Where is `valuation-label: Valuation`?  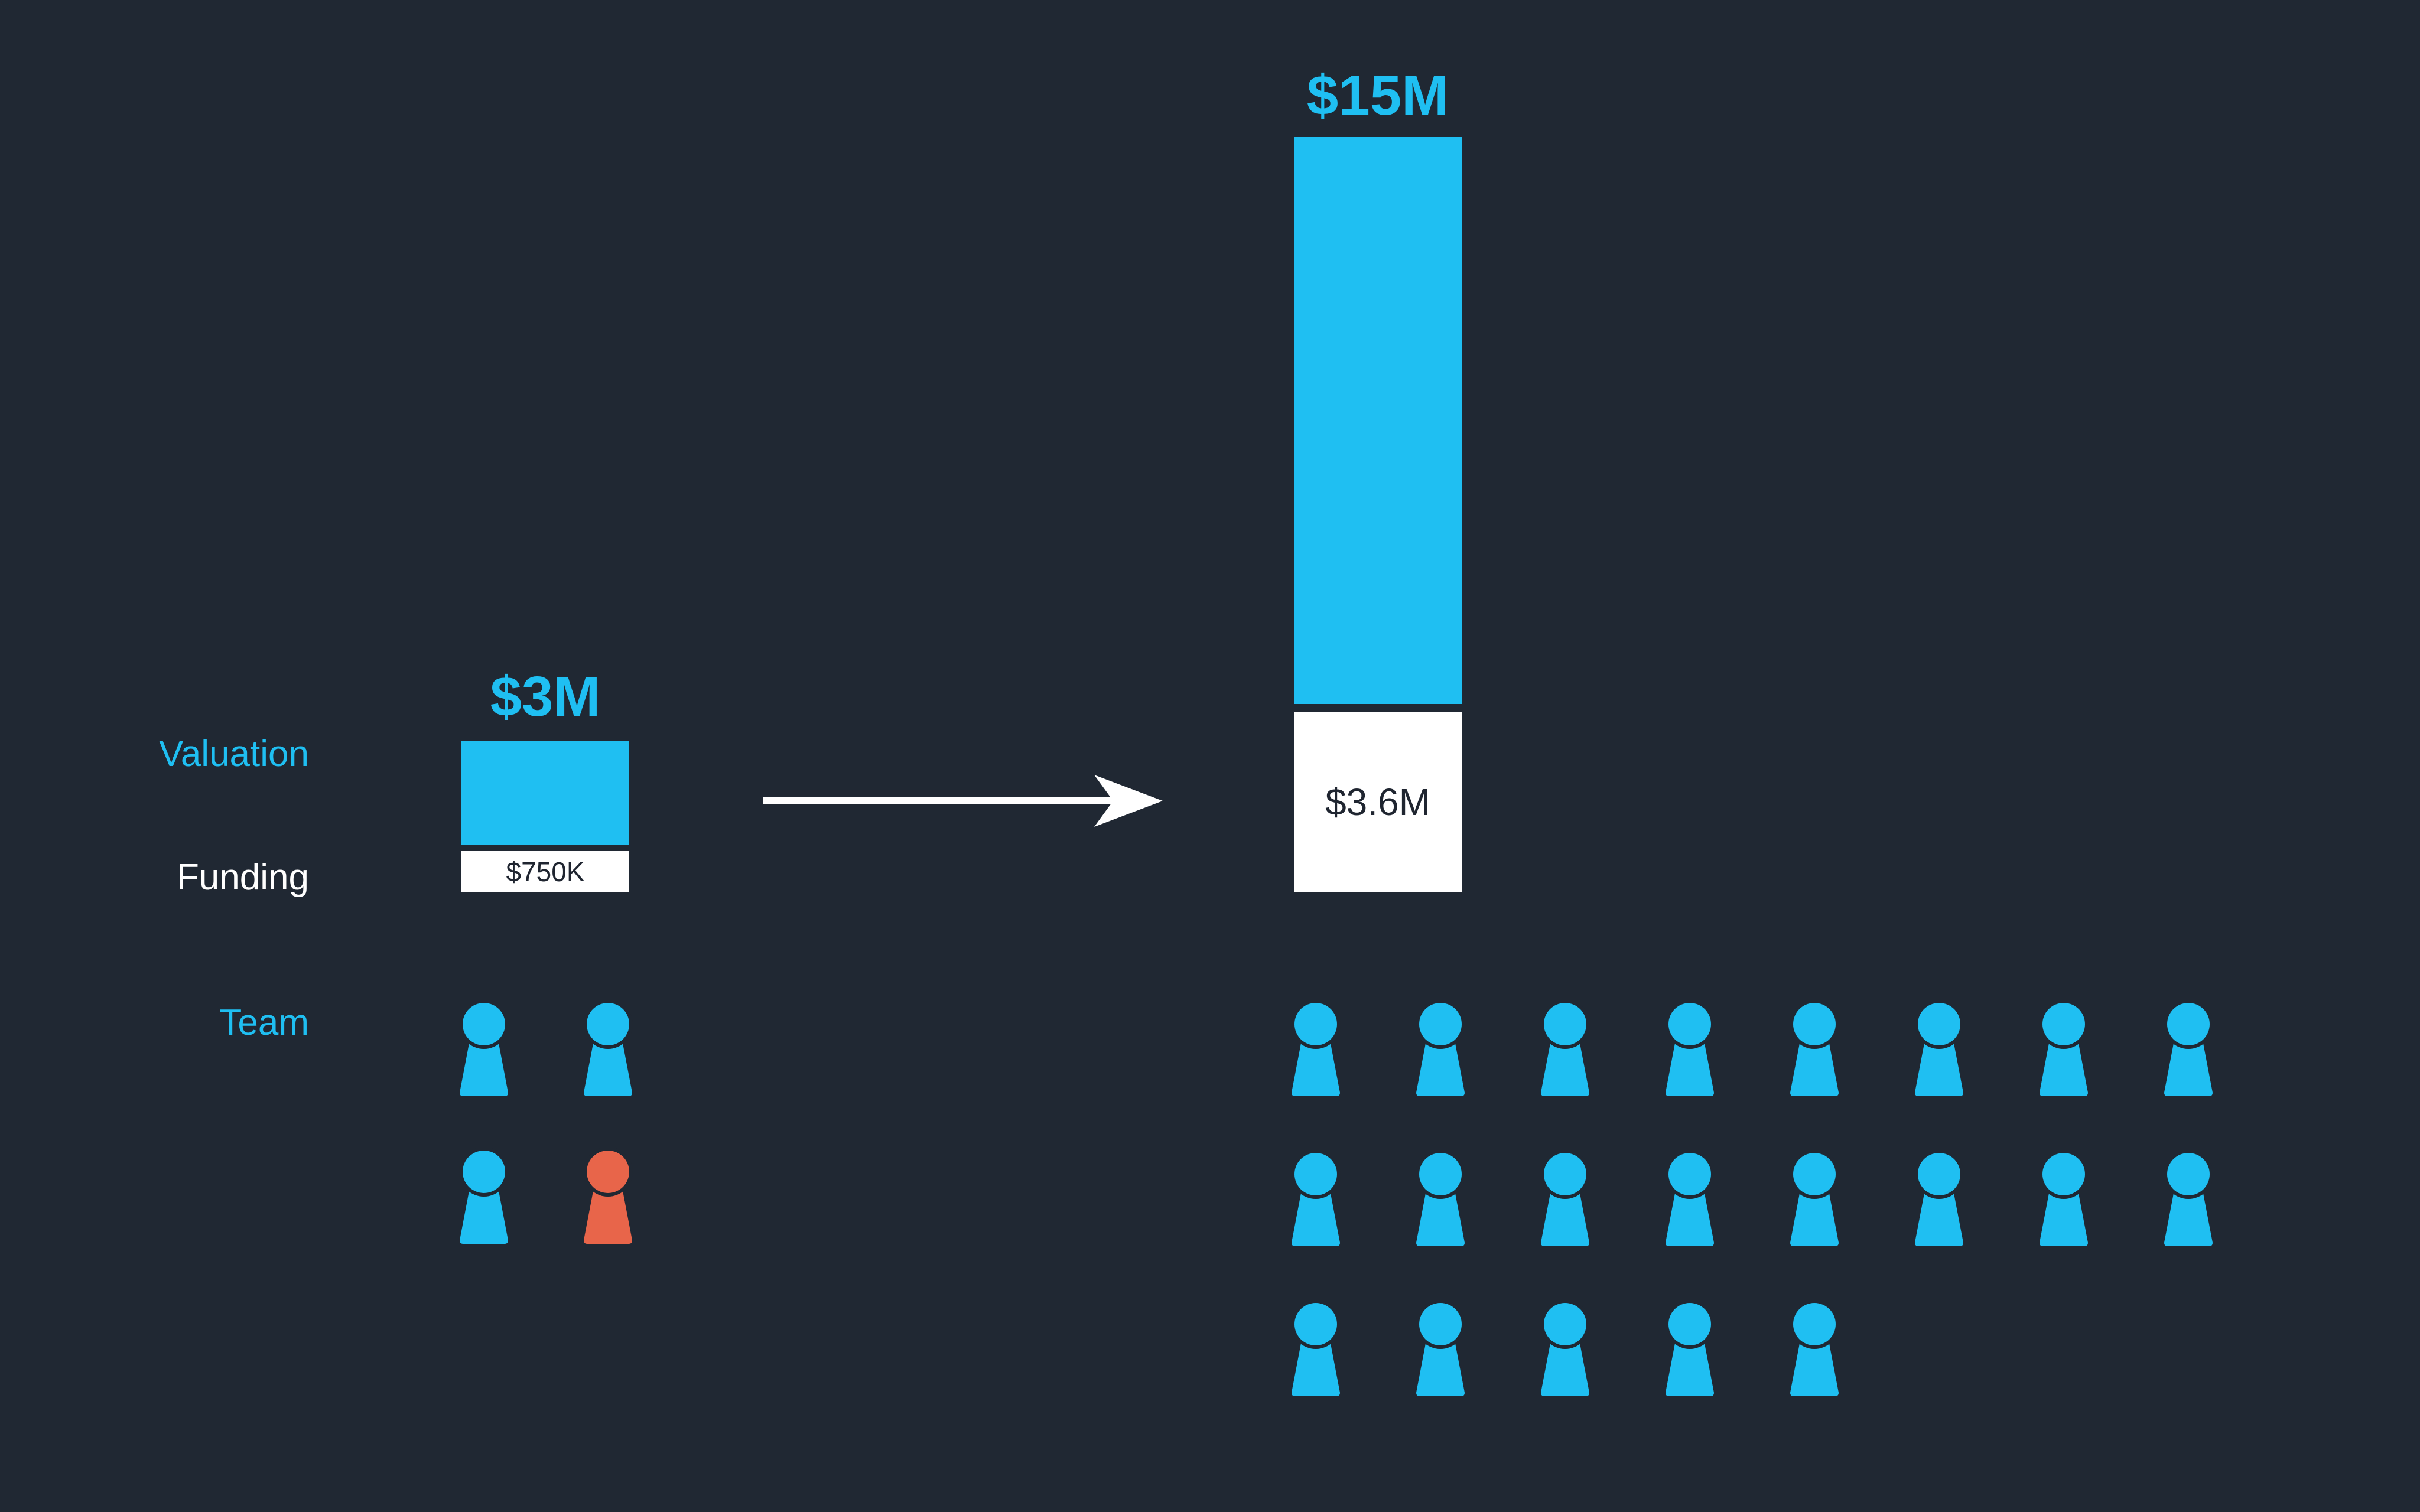 valuation-label: Valuation is located at coordinates (234, 754).